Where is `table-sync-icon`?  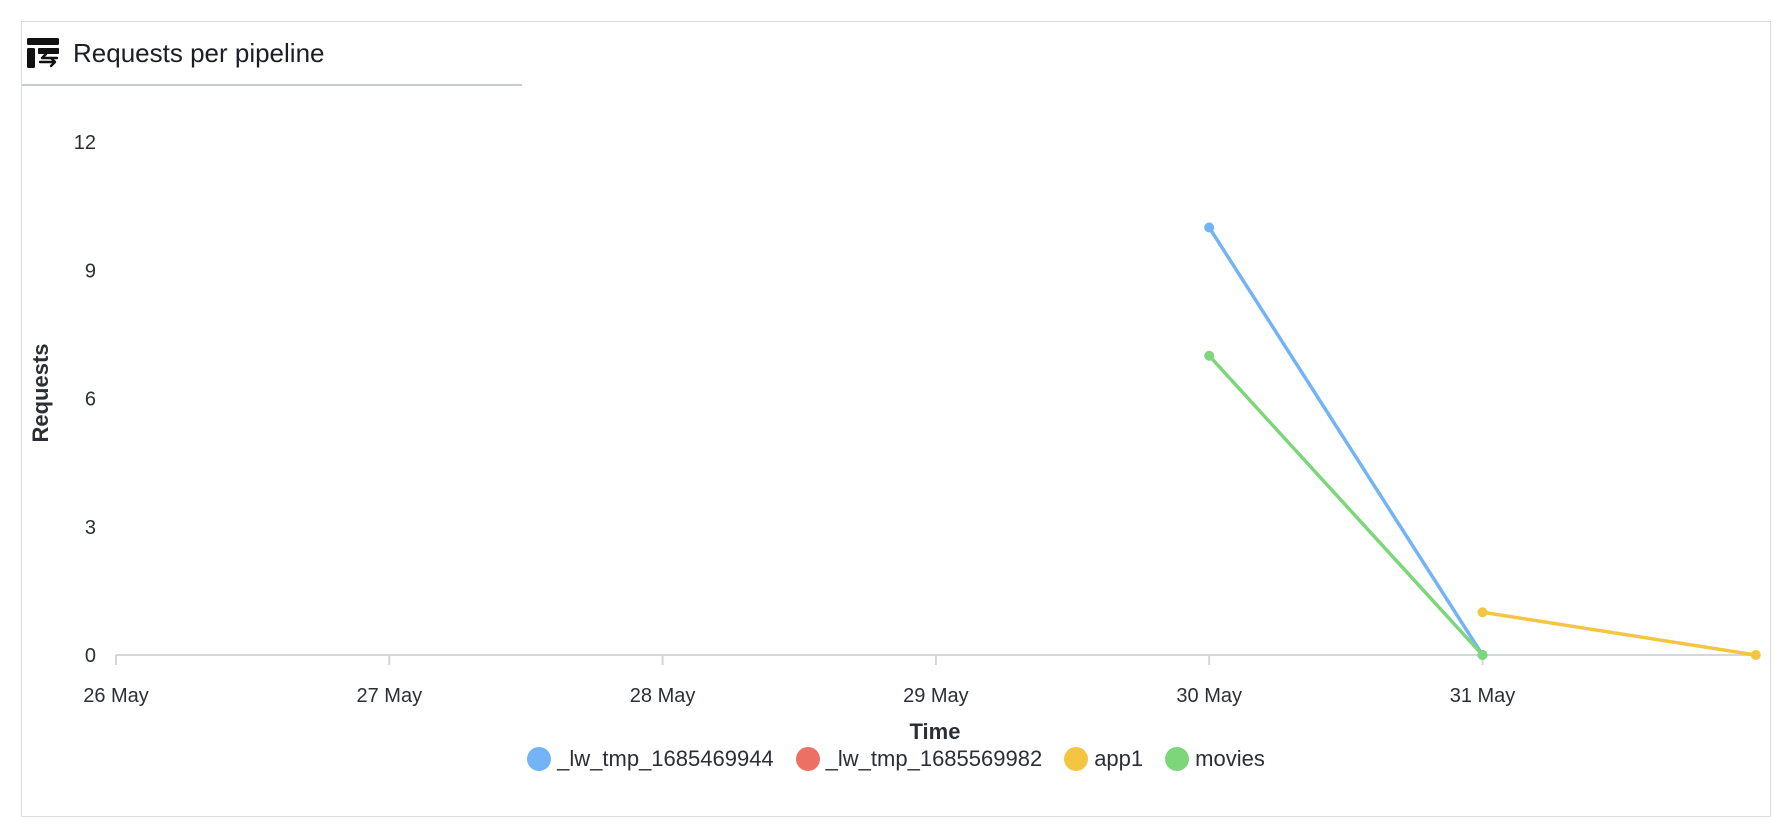
table-sync-icon is located at coordinates (43, 53).